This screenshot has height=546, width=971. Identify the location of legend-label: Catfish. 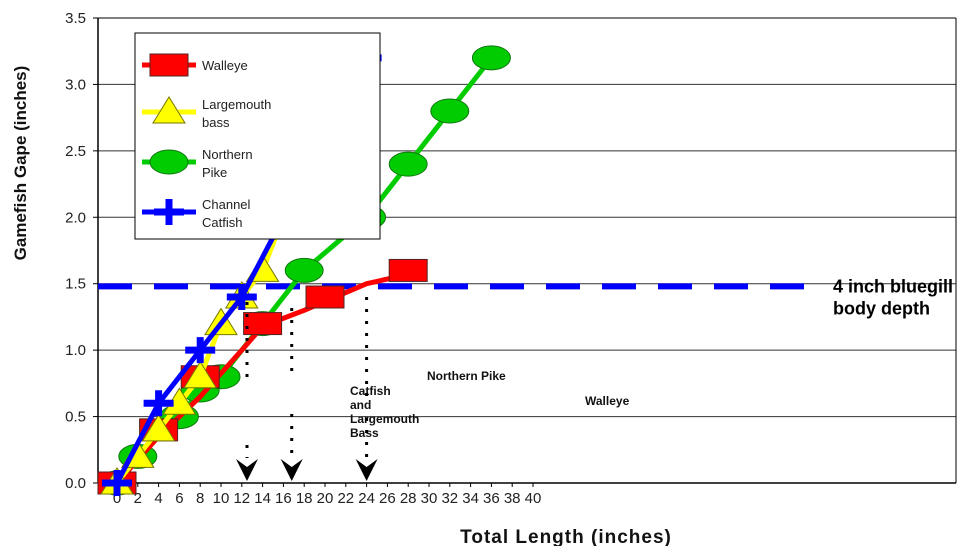
(222, 222).